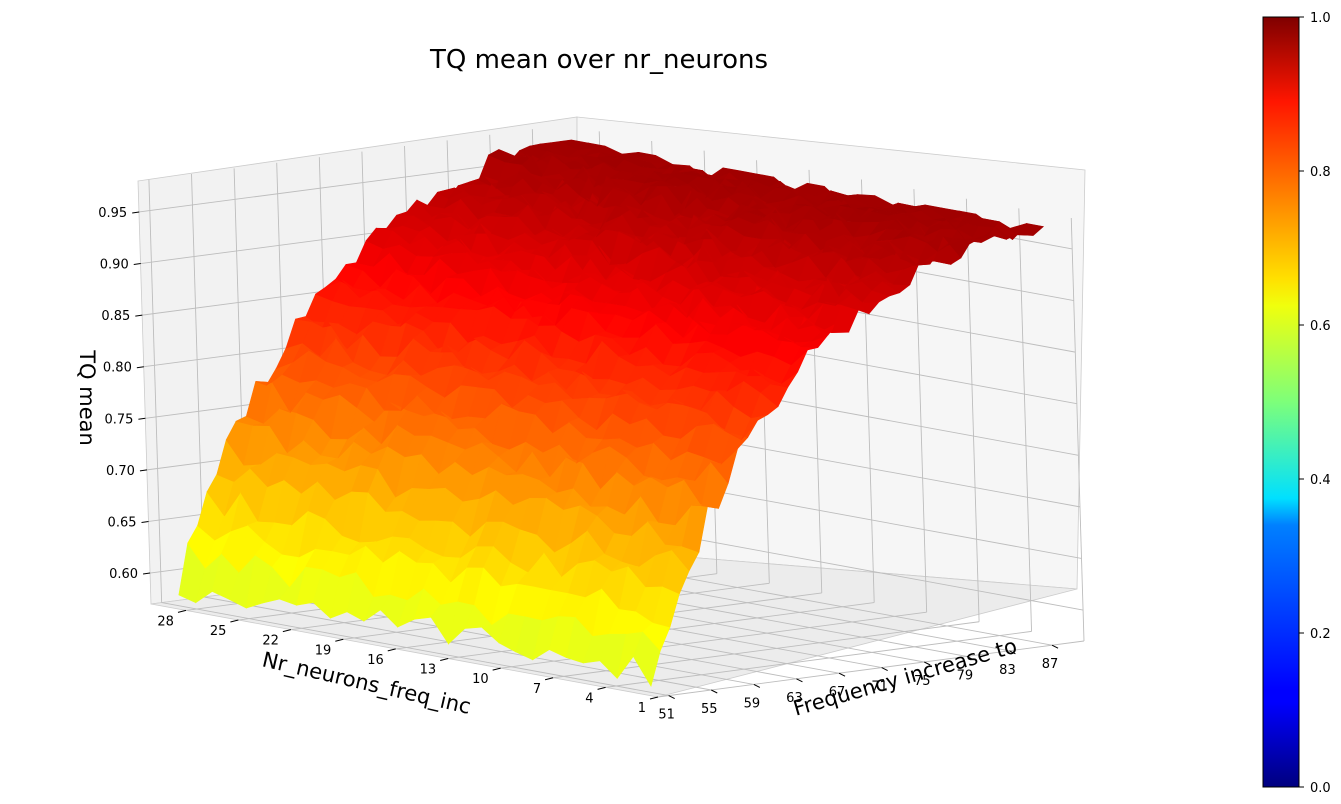 This screenshot has height=804, width=1341. What do you see at coordinates (165, 621) in the screenshot?
I see `x-tick-label: 28` at bounding box center [165, 621].